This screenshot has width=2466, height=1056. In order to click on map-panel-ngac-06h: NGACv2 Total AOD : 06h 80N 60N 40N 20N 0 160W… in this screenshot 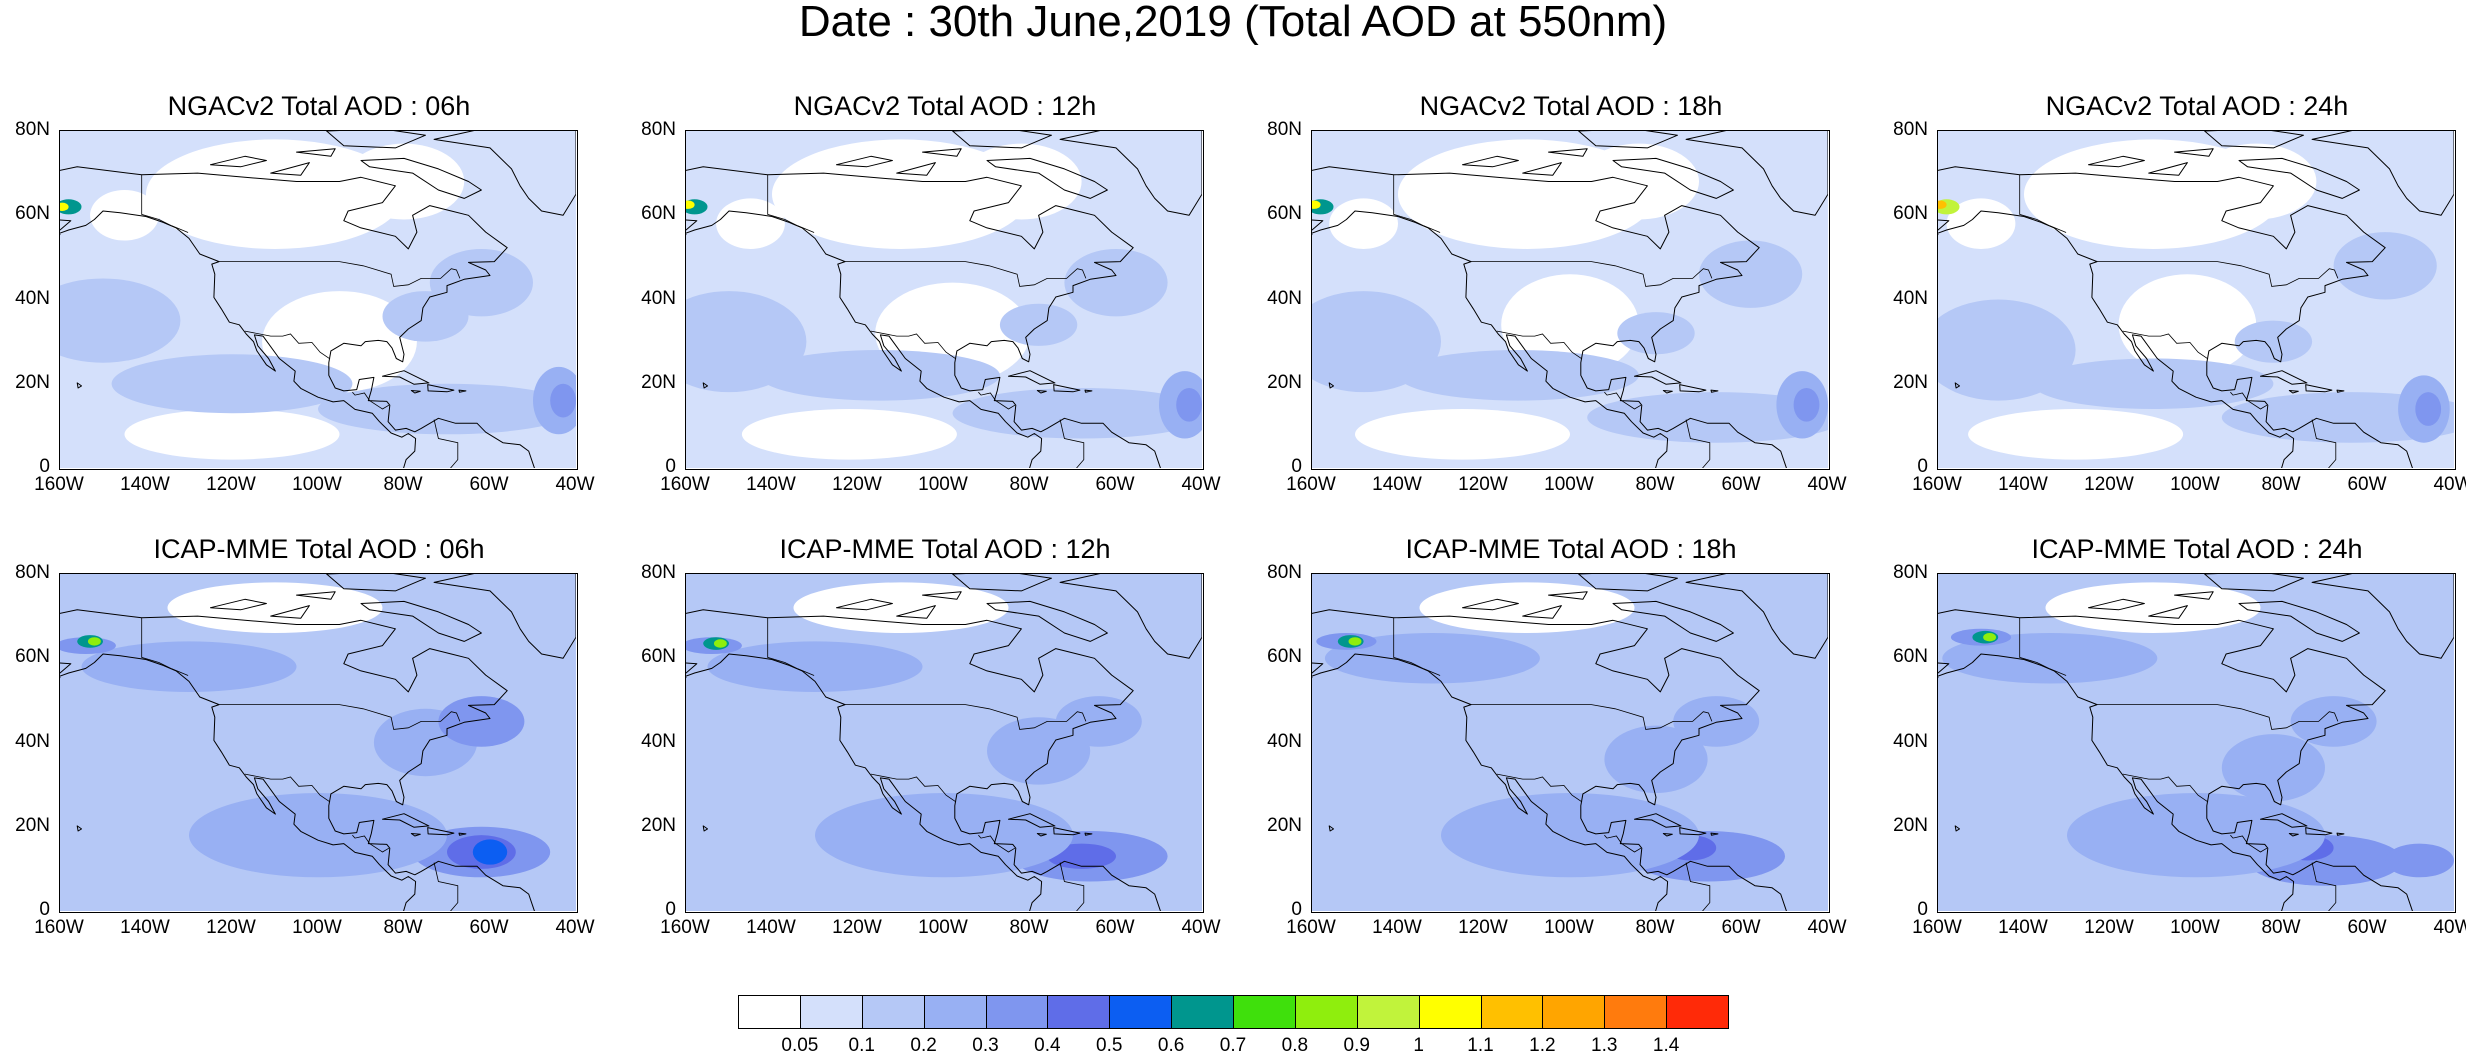, I will do `click(310, 310)`.